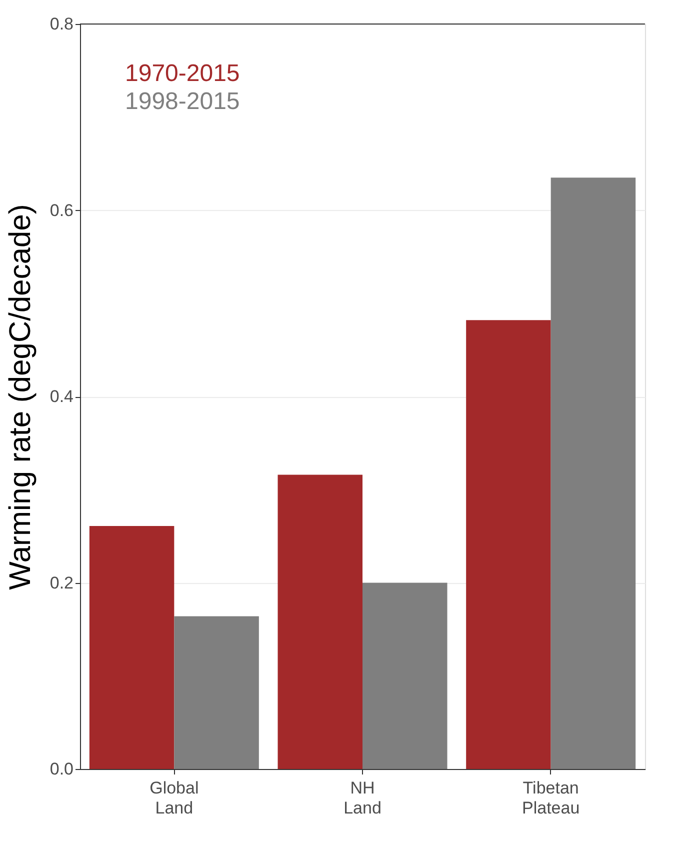 The image size is (679, 842). I want to click on y-tick-label: 0.6, so click(62, 210).